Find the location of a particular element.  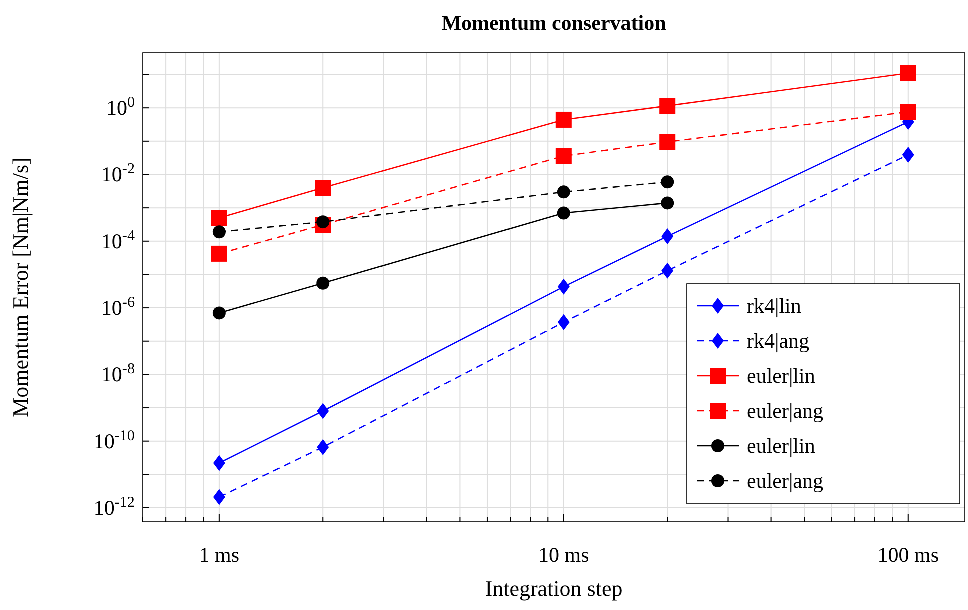

y-tick-label: 10$^{-12}$ is located at coordinates (114, 507).